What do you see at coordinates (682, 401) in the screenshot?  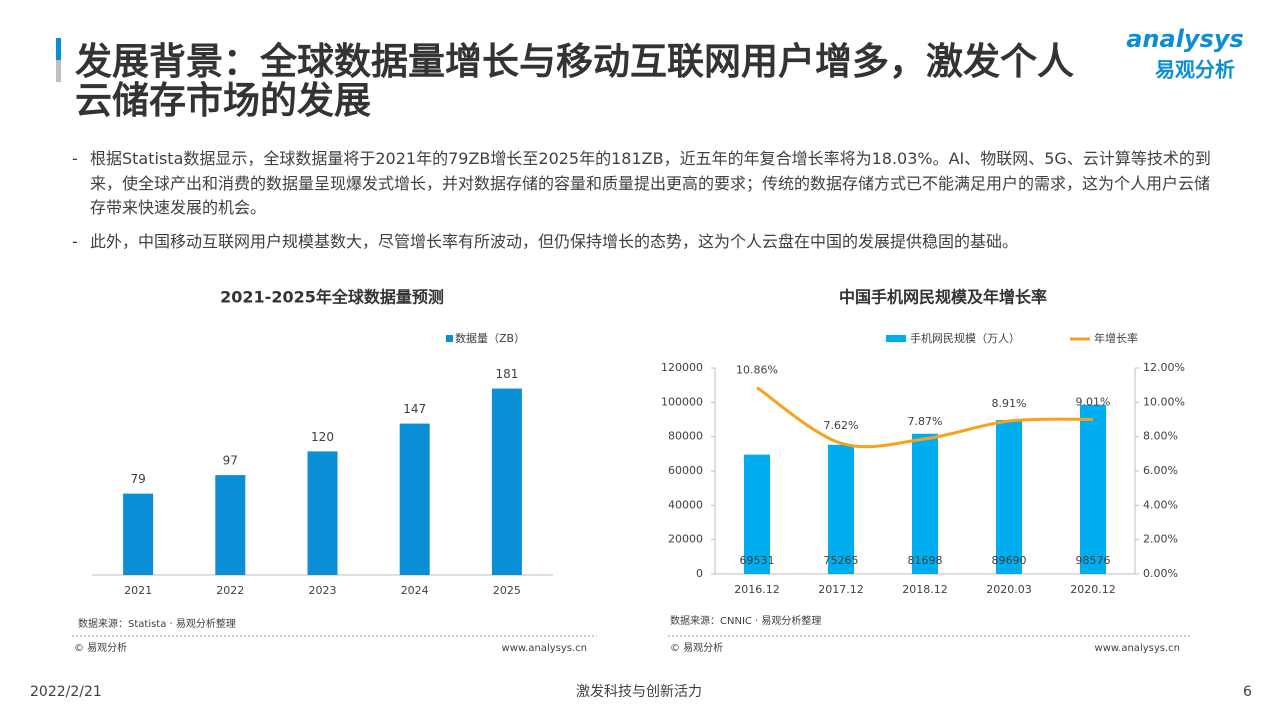 I see `y-tick-label: 100000` at bounding box center [682, 401].